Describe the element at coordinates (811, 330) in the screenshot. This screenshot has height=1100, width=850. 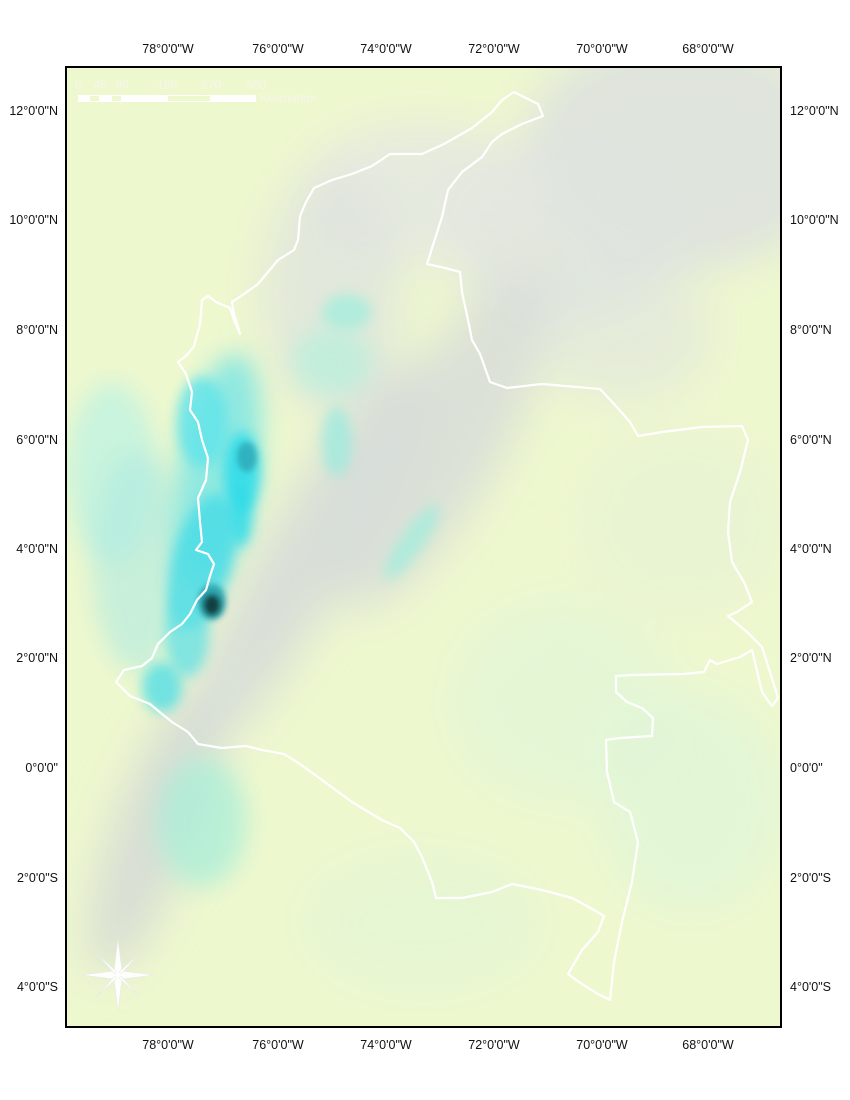
I see `right-tick-label: 8°0'0"N` at that location.